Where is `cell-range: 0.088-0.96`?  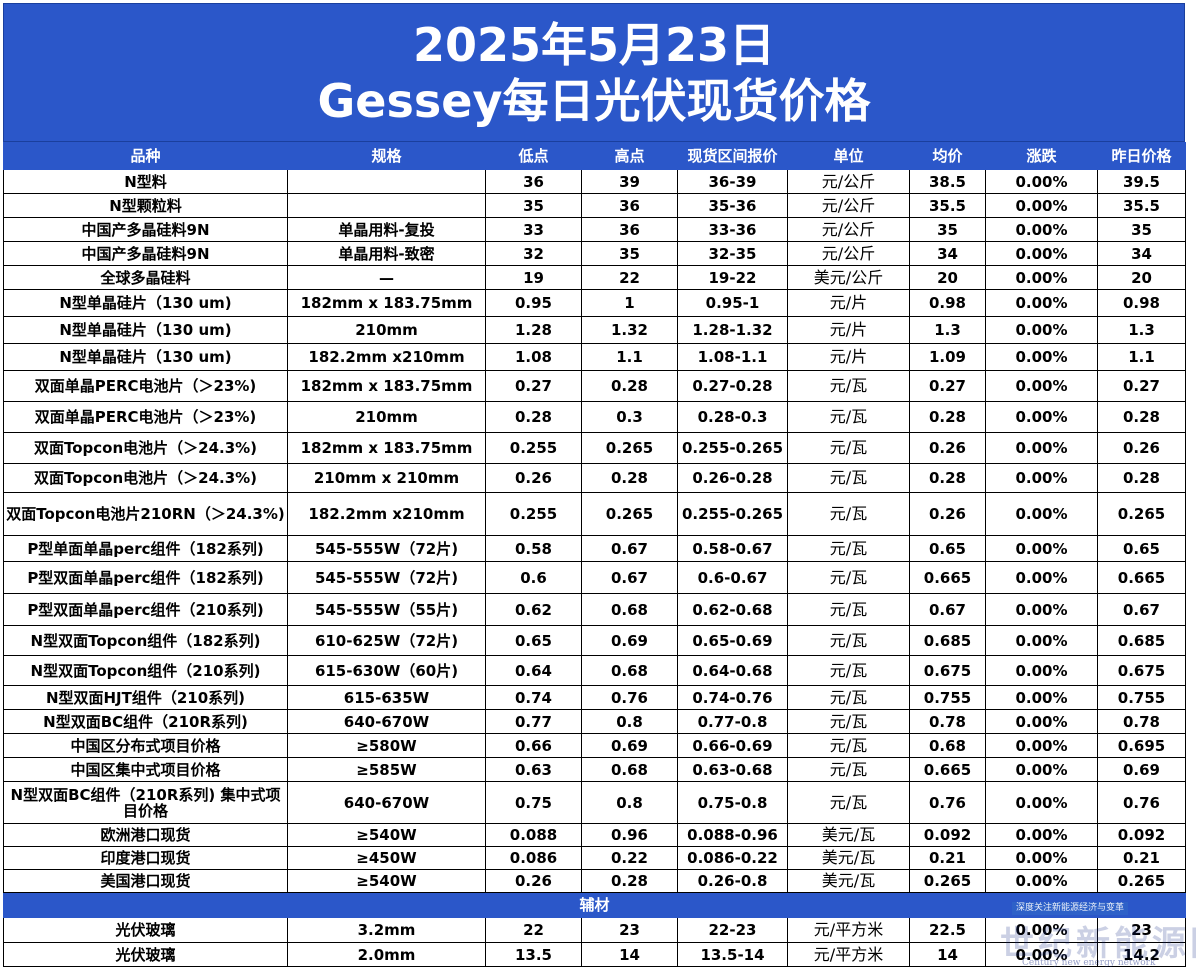 cell-range: 0.088-0.96 is located at coordinates (732, 835).